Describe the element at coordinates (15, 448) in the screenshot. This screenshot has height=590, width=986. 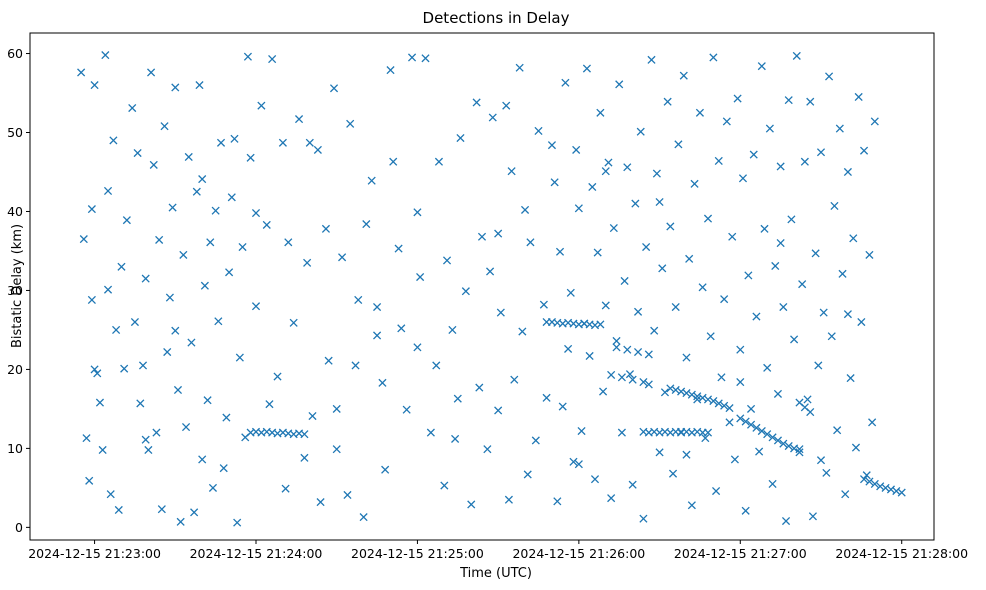
I see `y-tick-label: 10` at that location.